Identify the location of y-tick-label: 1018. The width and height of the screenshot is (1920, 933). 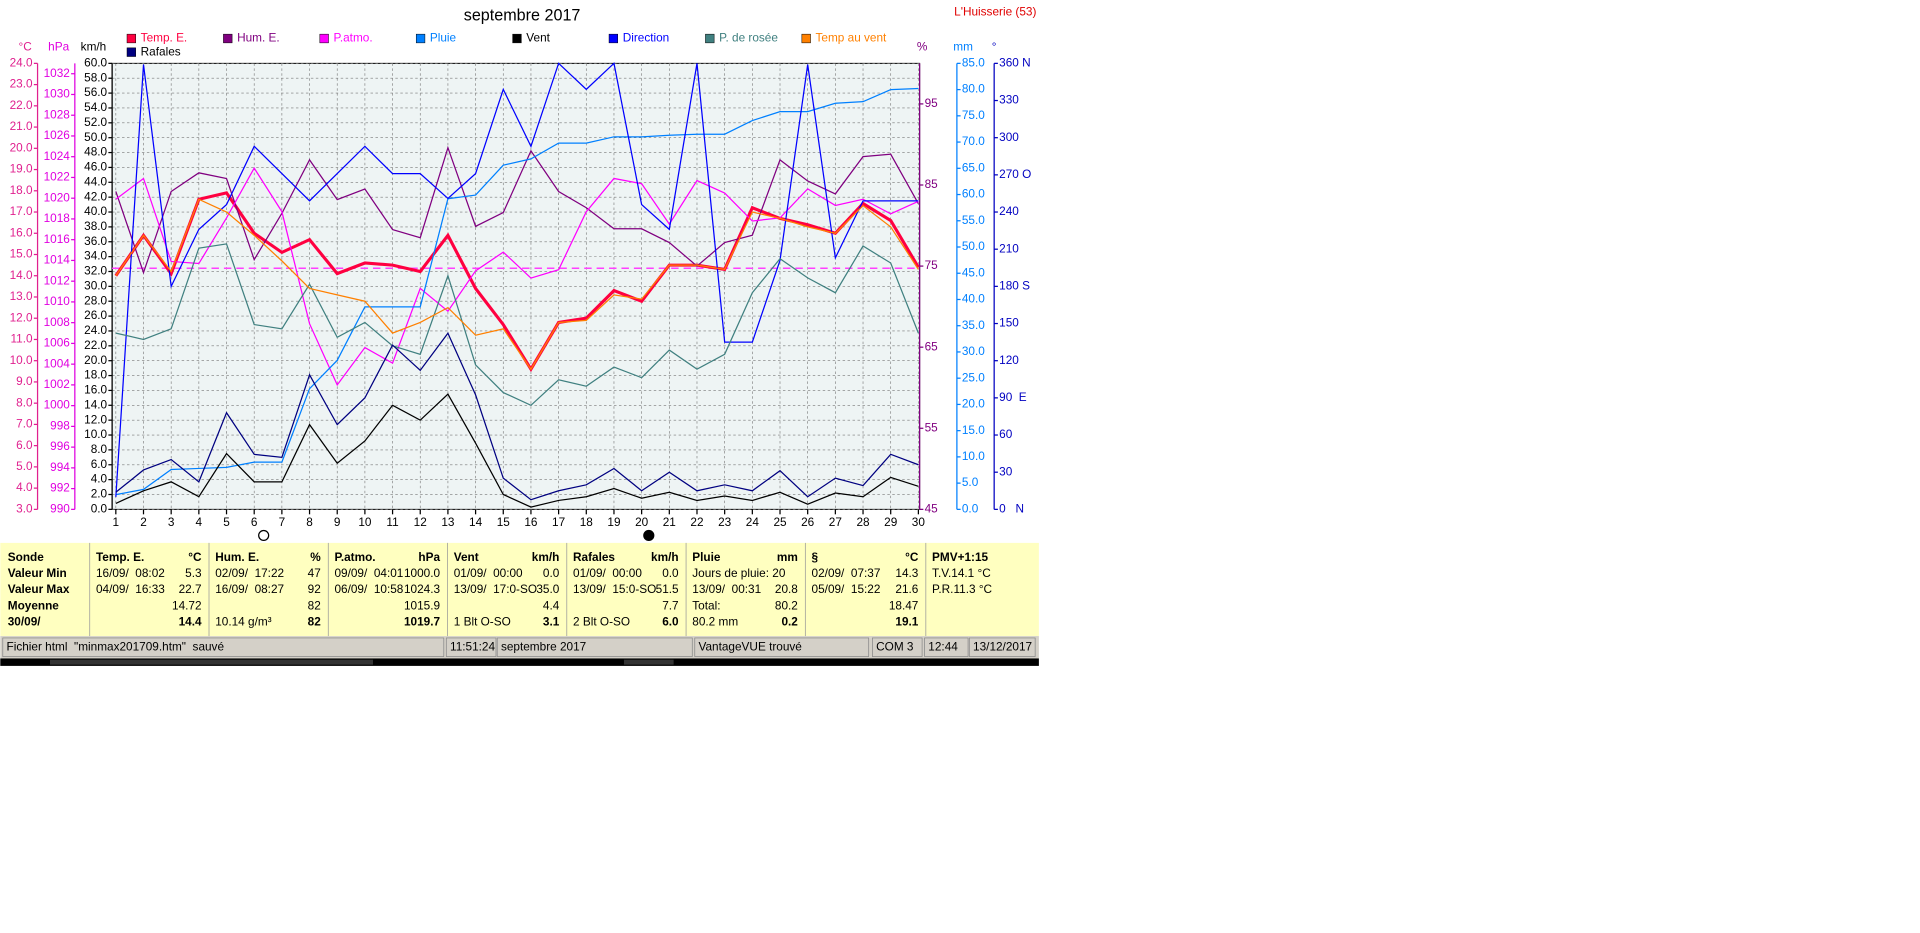
(57, 218).